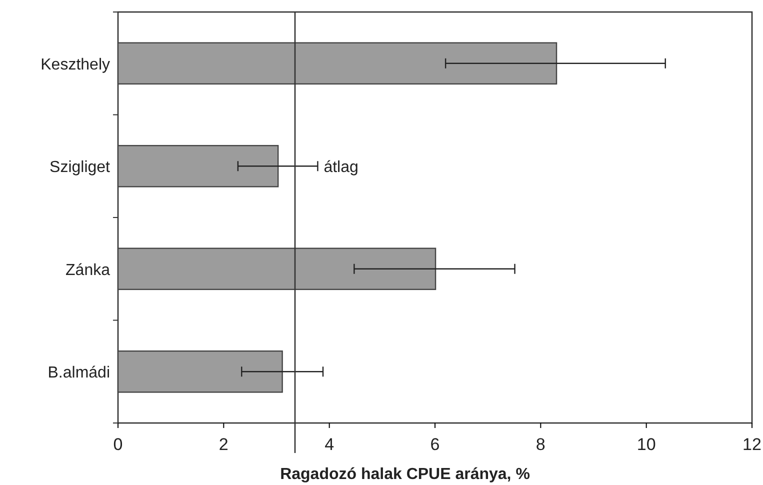 The image size is (763, 485). What do you see at coordinates (435, 444) in the screenshot?
I see `x-tick-label: 6` at bounding box center [435, 444].